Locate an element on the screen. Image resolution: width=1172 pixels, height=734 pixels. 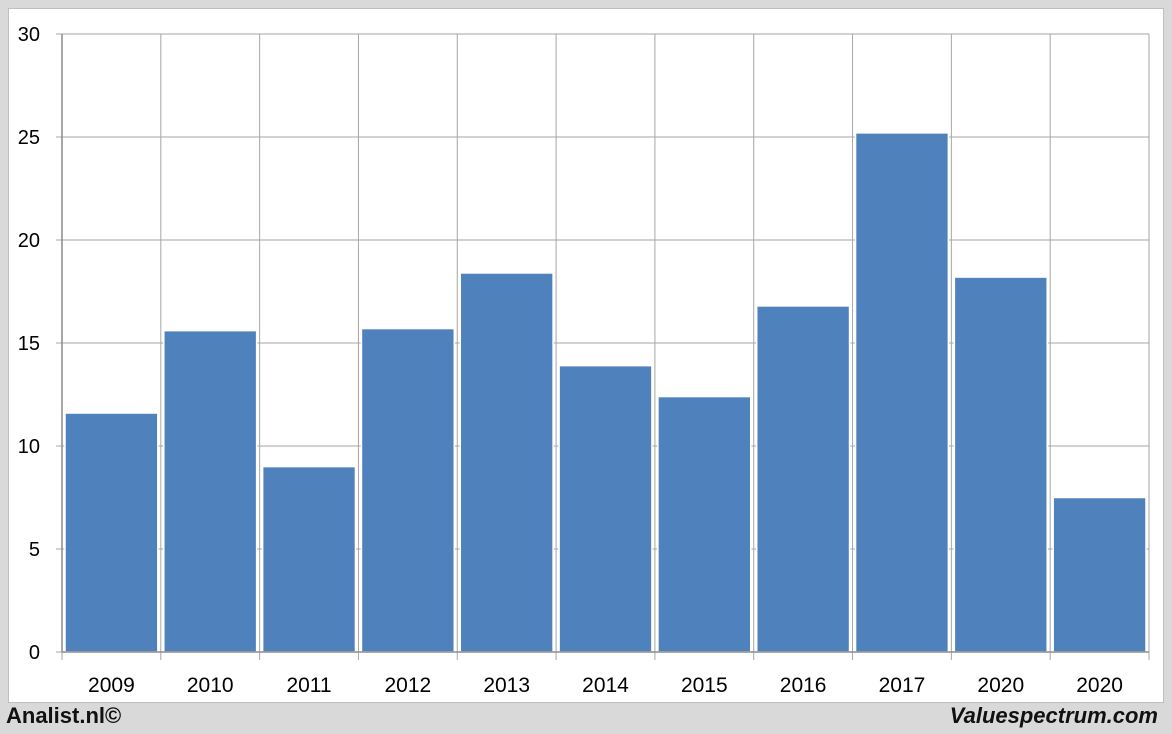
x-tick-label: 2011 is located at coordinates (308, 685).